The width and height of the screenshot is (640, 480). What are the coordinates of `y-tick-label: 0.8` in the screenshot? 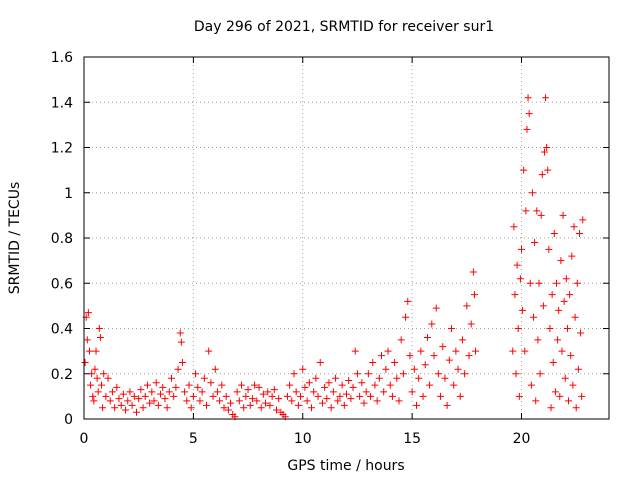 It's located at (62, 239).